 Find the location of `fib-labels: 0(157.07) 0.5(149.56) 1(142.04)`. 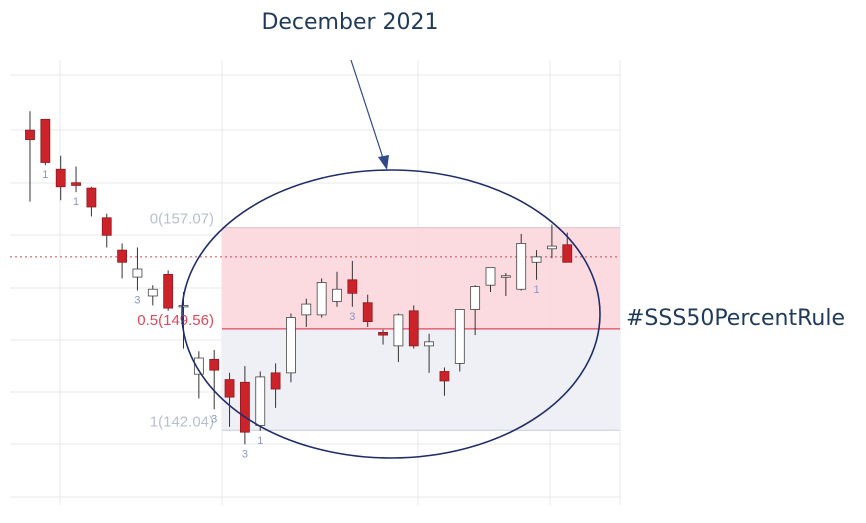

fib-labels: 0(157.07) 0.5(149.56) 1(142.04) is located at coordinates (175, 321).